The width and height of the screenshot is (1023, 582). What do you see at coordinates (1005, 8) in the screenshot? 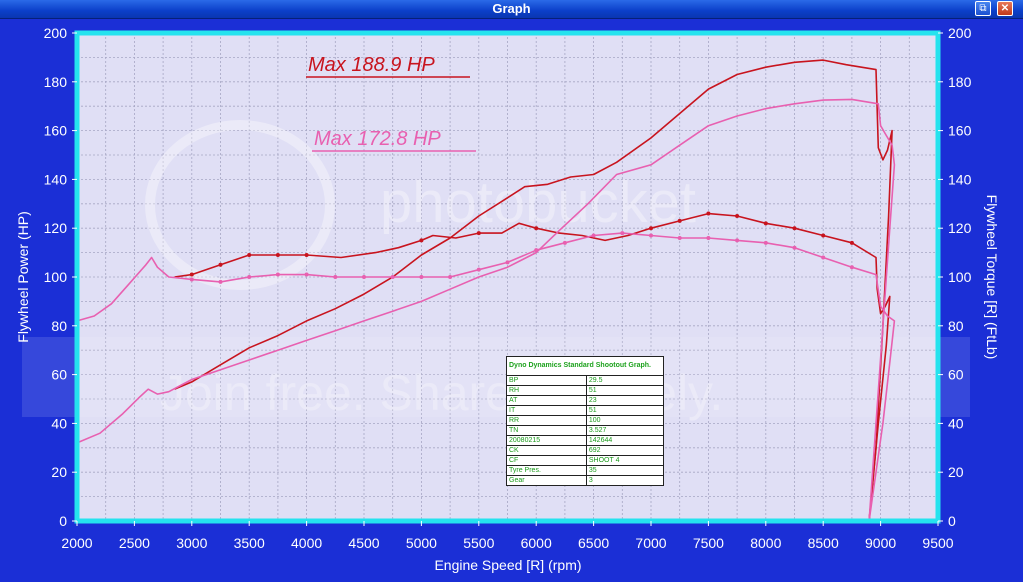
I see `close-button: ✕` at bounding box center [1005, 8].